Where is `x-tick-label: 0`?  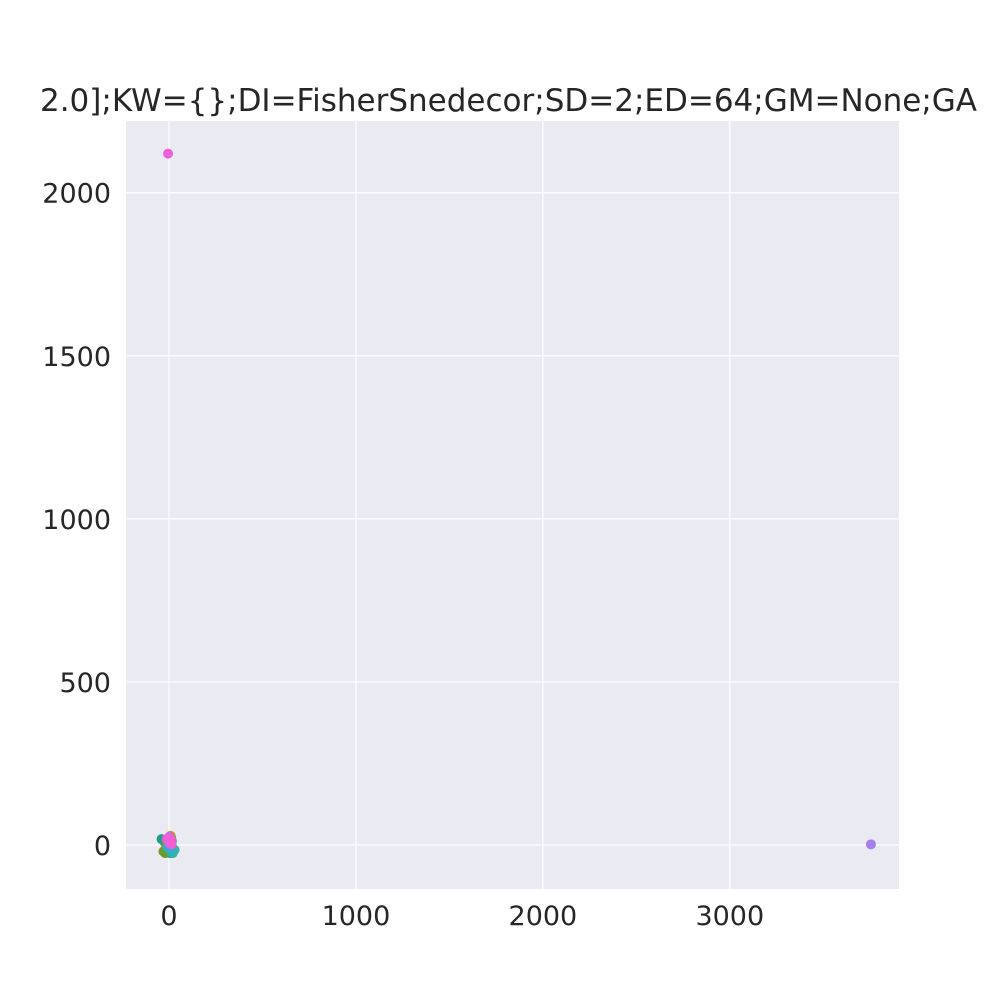
x-tick-label: 0 is located at coordinates (168, 916).